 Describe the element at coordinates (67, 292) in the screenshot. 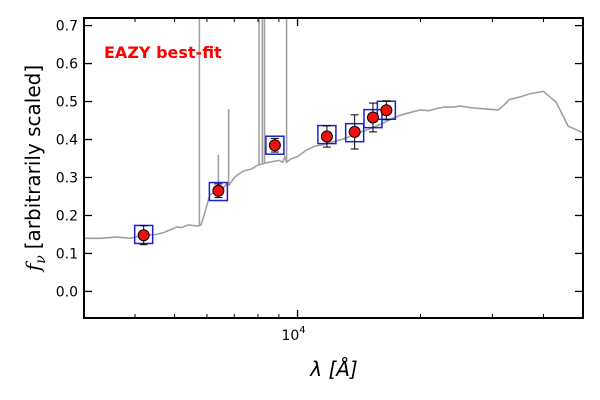

I see `y-tick-label: 0.0` at that location.